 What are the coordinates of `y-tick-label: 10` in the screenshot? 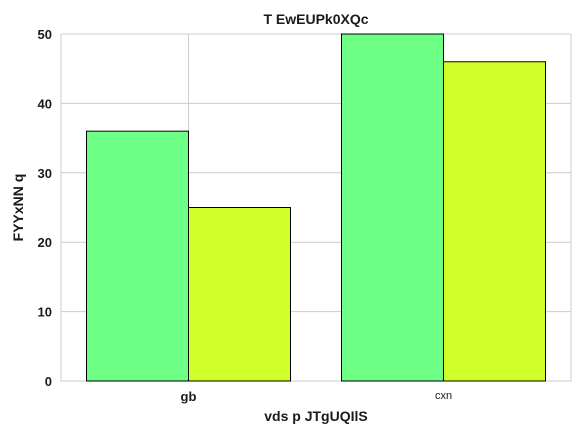 It's located at (45, 312).